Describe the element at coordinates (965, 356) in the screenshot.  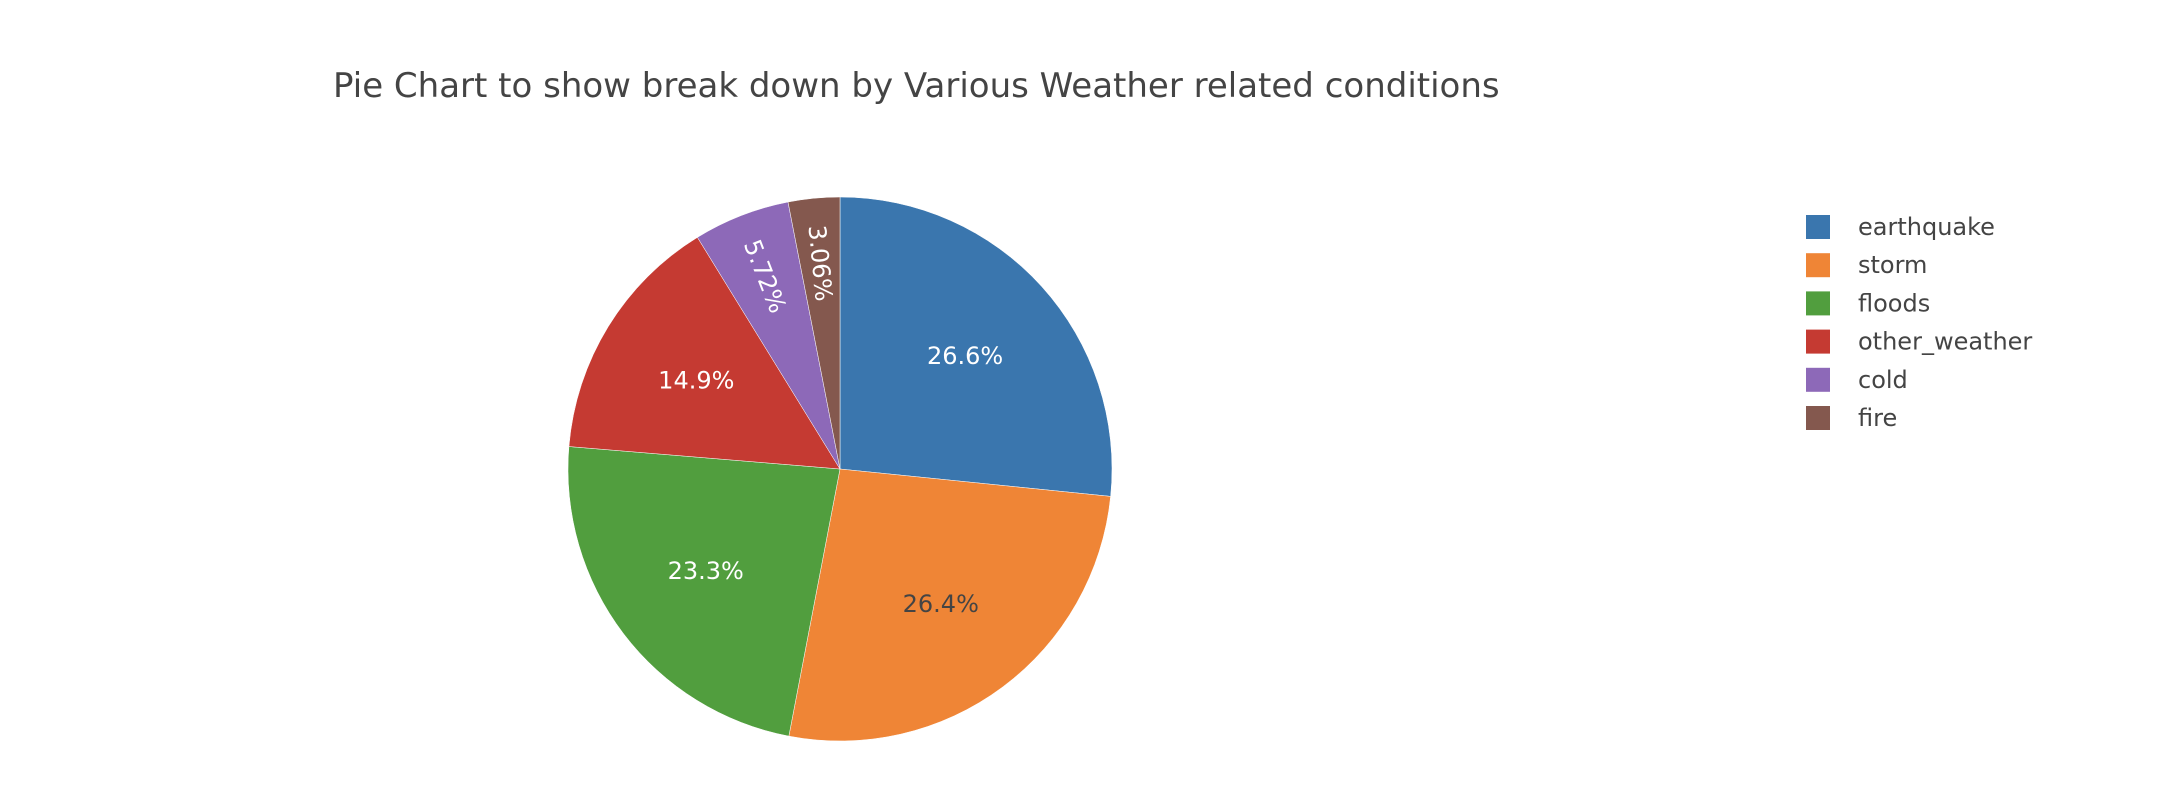
I see `slice-label-earthquake: 26.6%` at that location.